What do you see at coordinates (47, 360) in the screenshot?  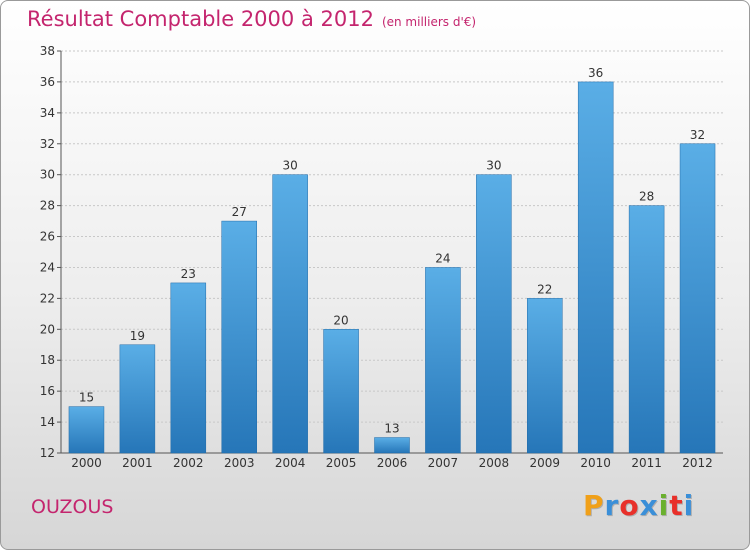 I see `y-tick-label: 18` at bounding box center [47, 360].